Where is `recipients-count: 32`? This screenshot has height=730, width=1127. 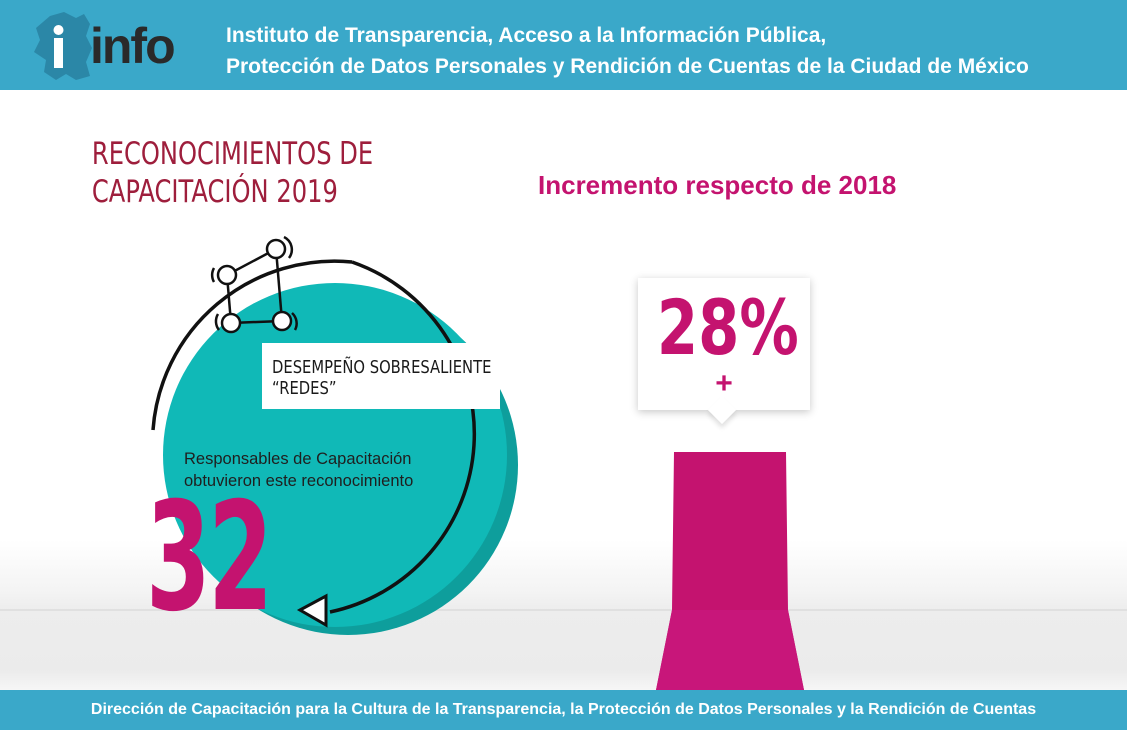
recipients-count: 32 is located at coordinates (209, 558).